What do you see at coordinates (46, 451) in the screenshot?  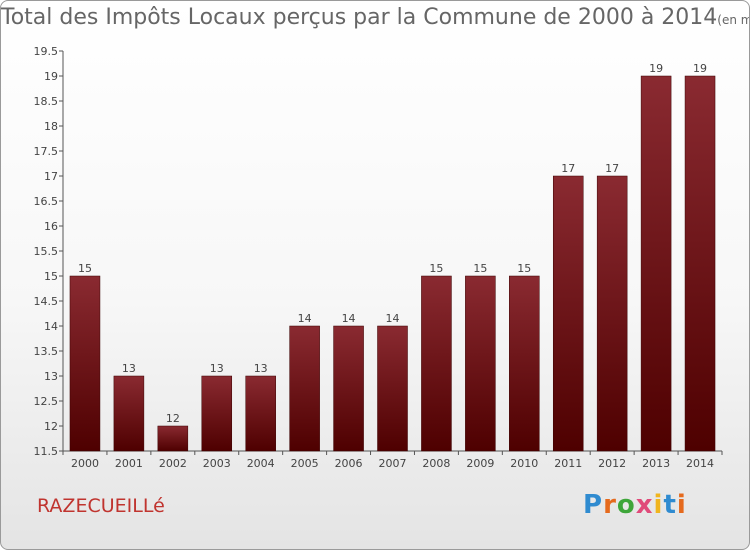 I see `y-tick-label: 11.5` at bounding box center [46, 451].